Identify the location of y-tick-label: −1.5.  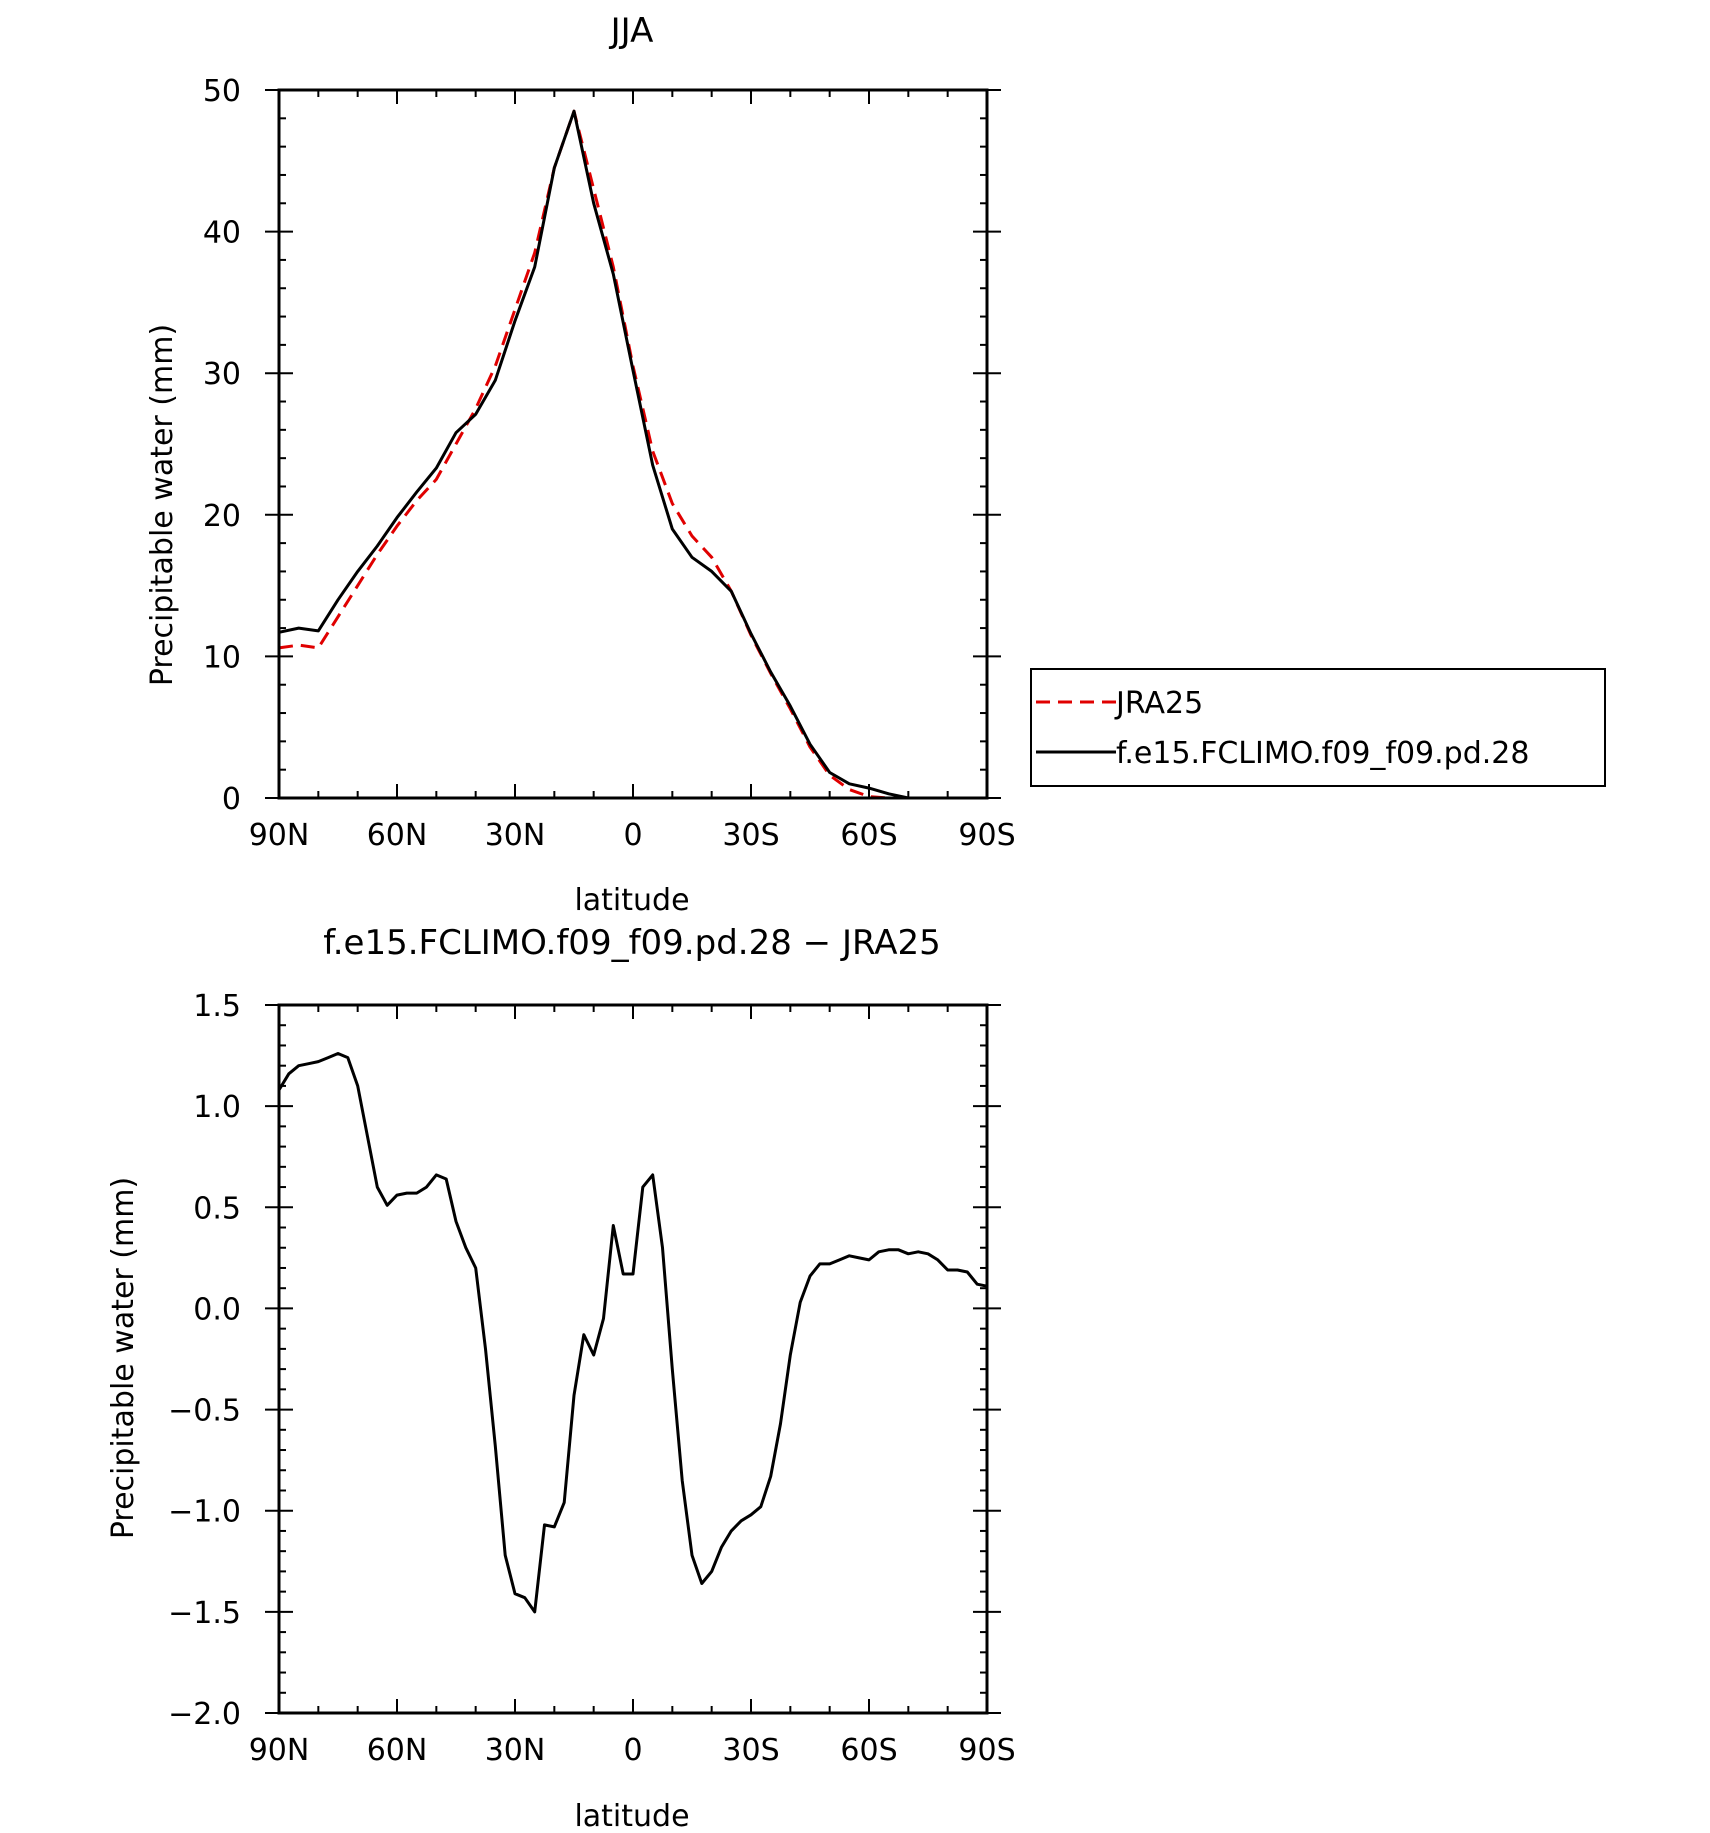
(204, 1613).